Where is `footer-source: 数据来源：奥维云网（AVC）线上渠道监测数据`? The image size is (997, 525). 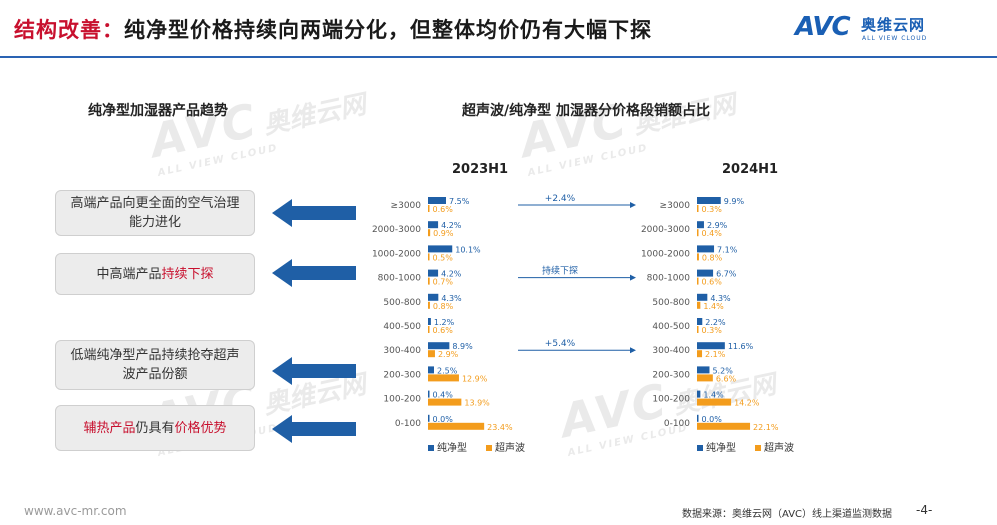 footer-source: 数据来源：奥维云网（AVC）线上渠道监测数据 is located at coordinates (787, 514).